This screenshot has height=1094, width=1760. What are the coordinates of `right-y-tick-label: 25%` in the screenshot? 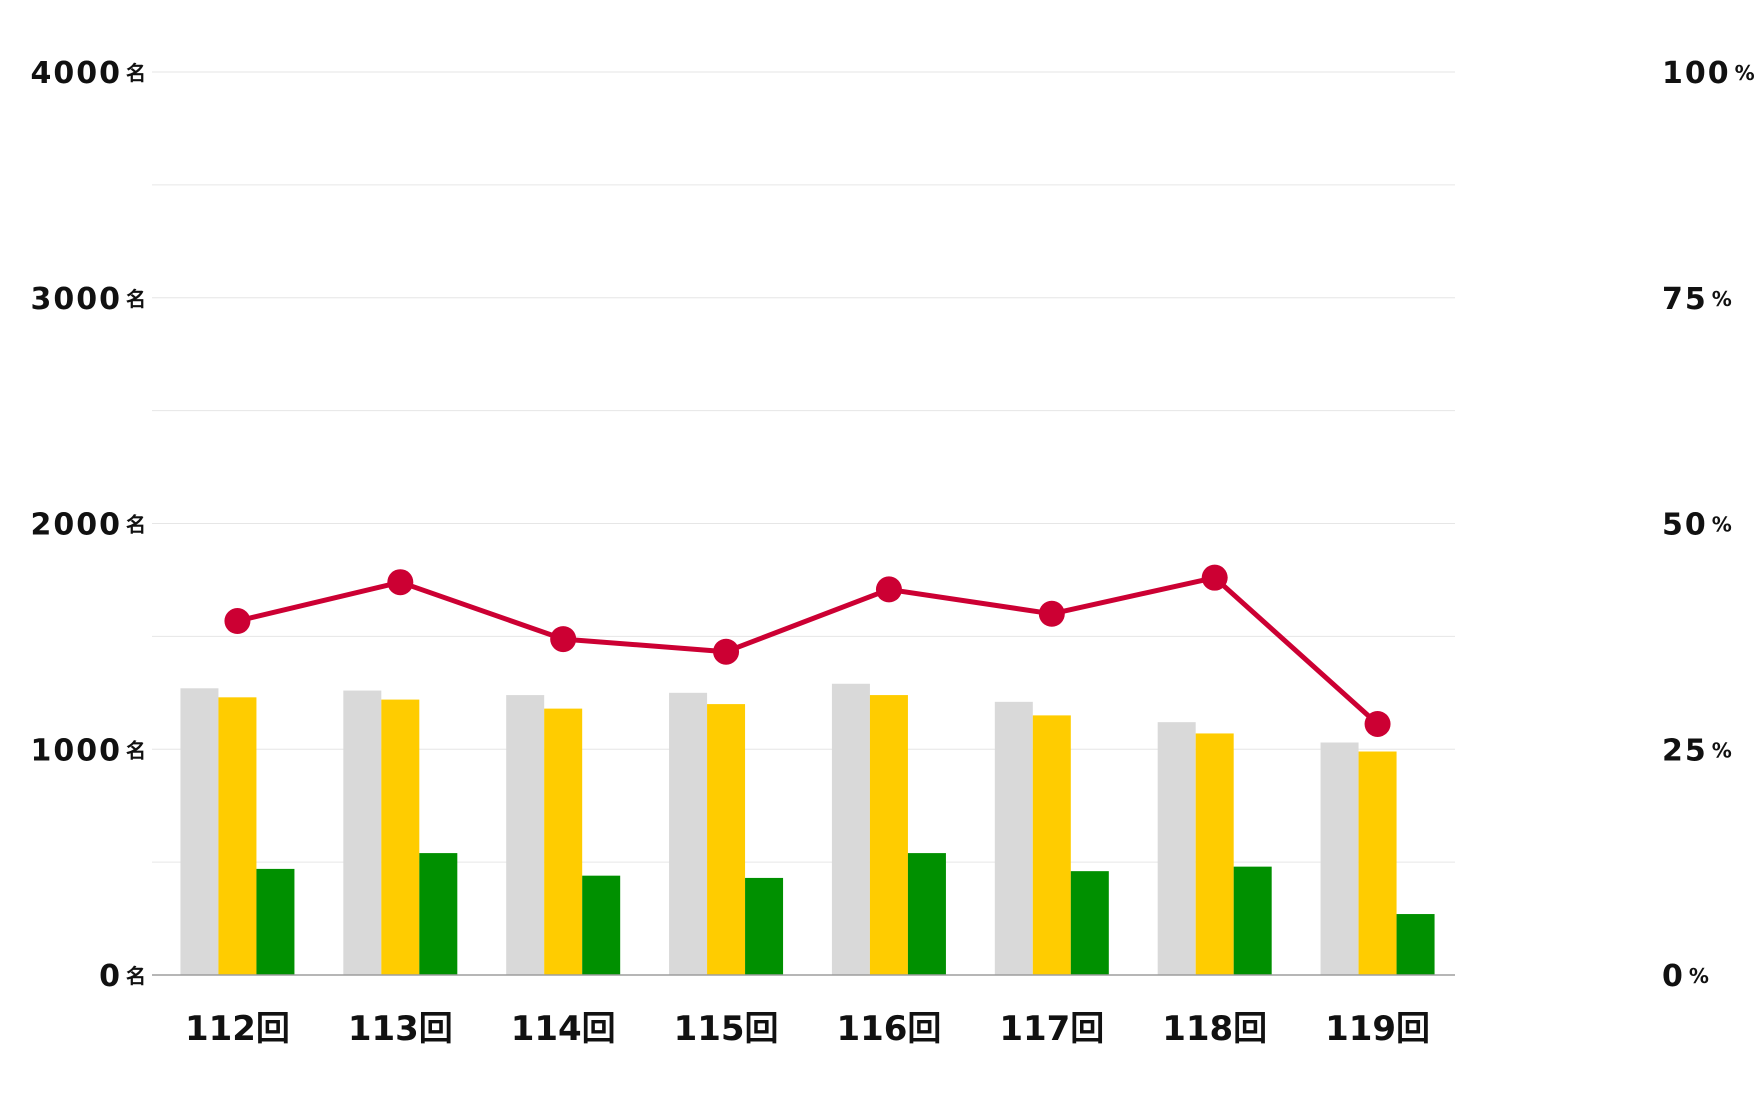 It's located at (1697, 750).